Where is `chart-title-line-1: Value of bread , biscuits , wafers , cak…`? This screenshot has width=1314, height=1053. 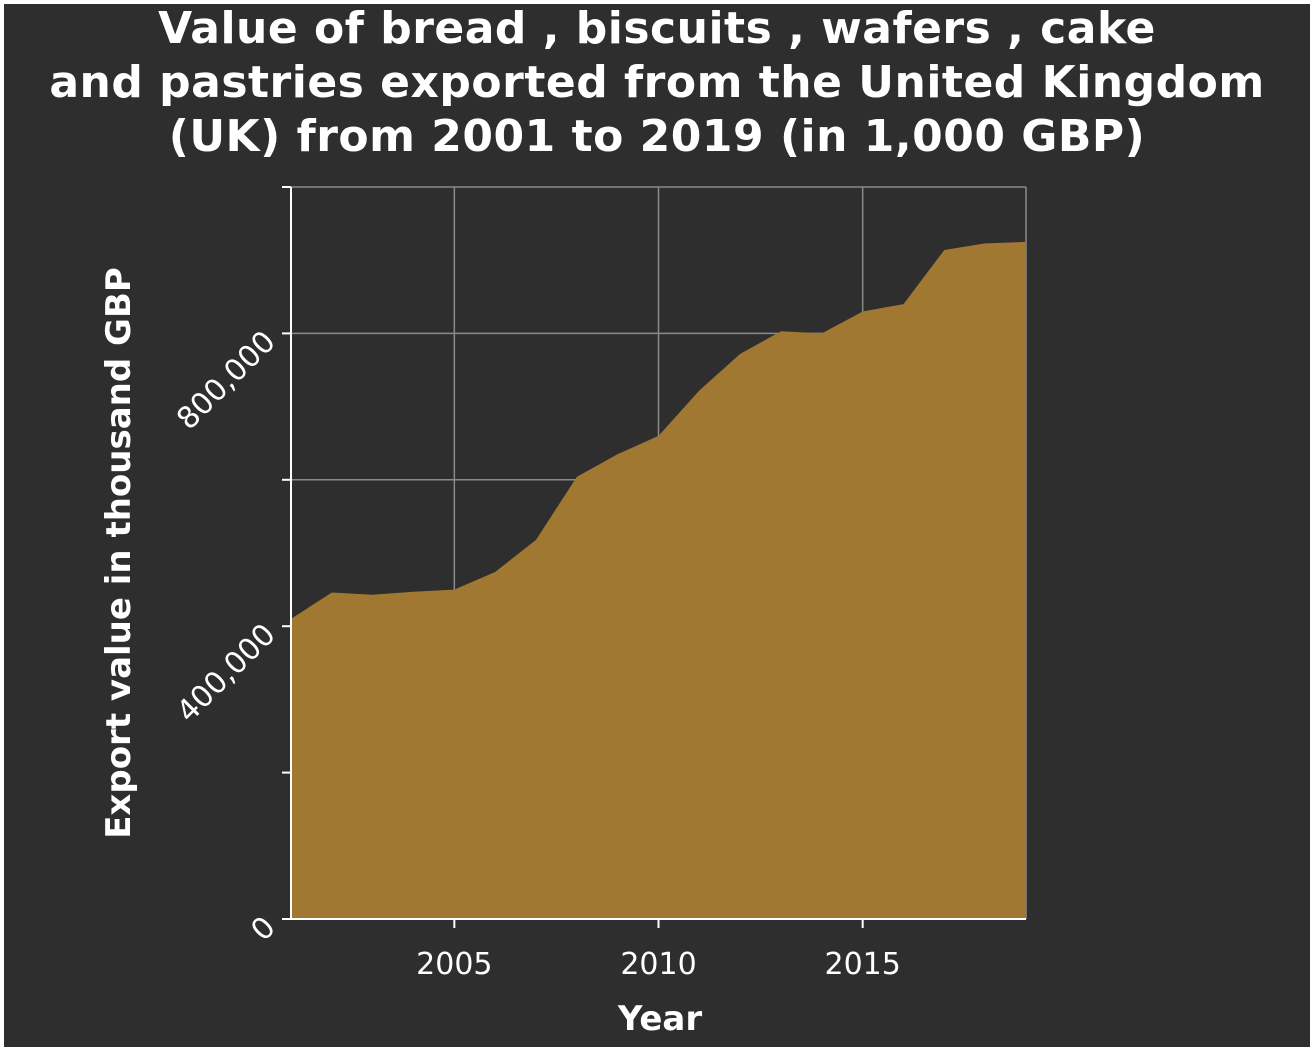
chart-title-line-1: Value of bread , biscuits , wafers , cak… is located at coordinates (657, 28).